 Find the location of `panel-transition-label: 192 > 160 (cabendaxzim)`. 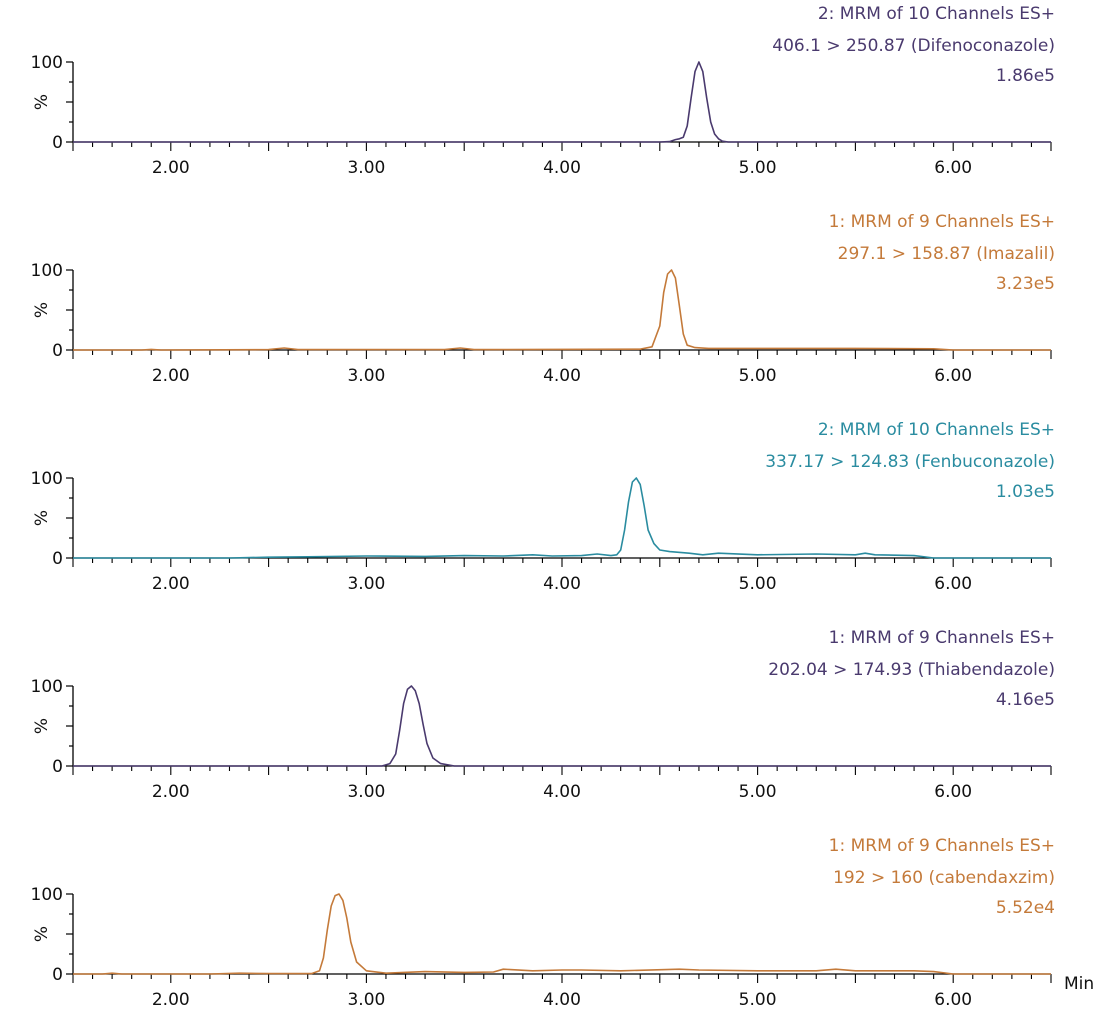

panel-transition-label: 192 > 160 (cabendaxzim) is located at coordinates (944, 878).